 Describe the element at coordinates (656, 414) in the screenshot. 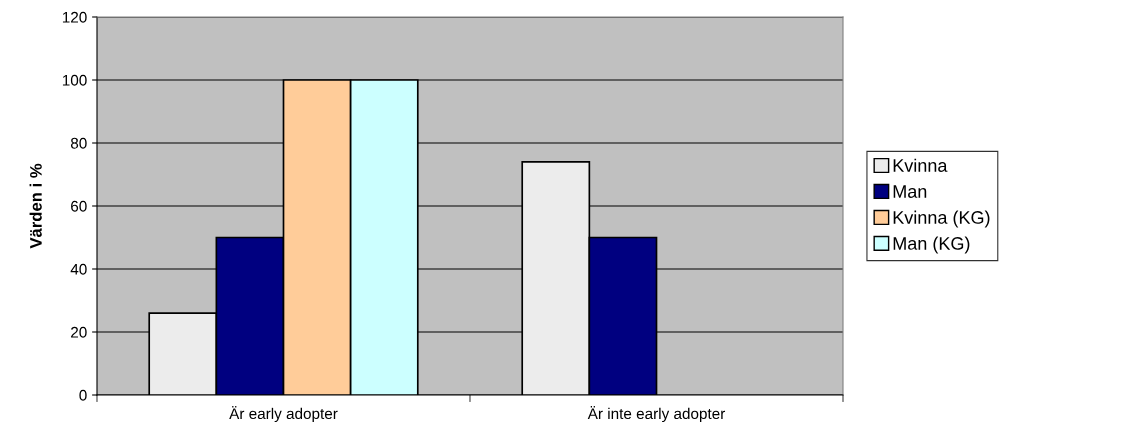

I see `x-tick-label: Är inte early adopter` at that location.